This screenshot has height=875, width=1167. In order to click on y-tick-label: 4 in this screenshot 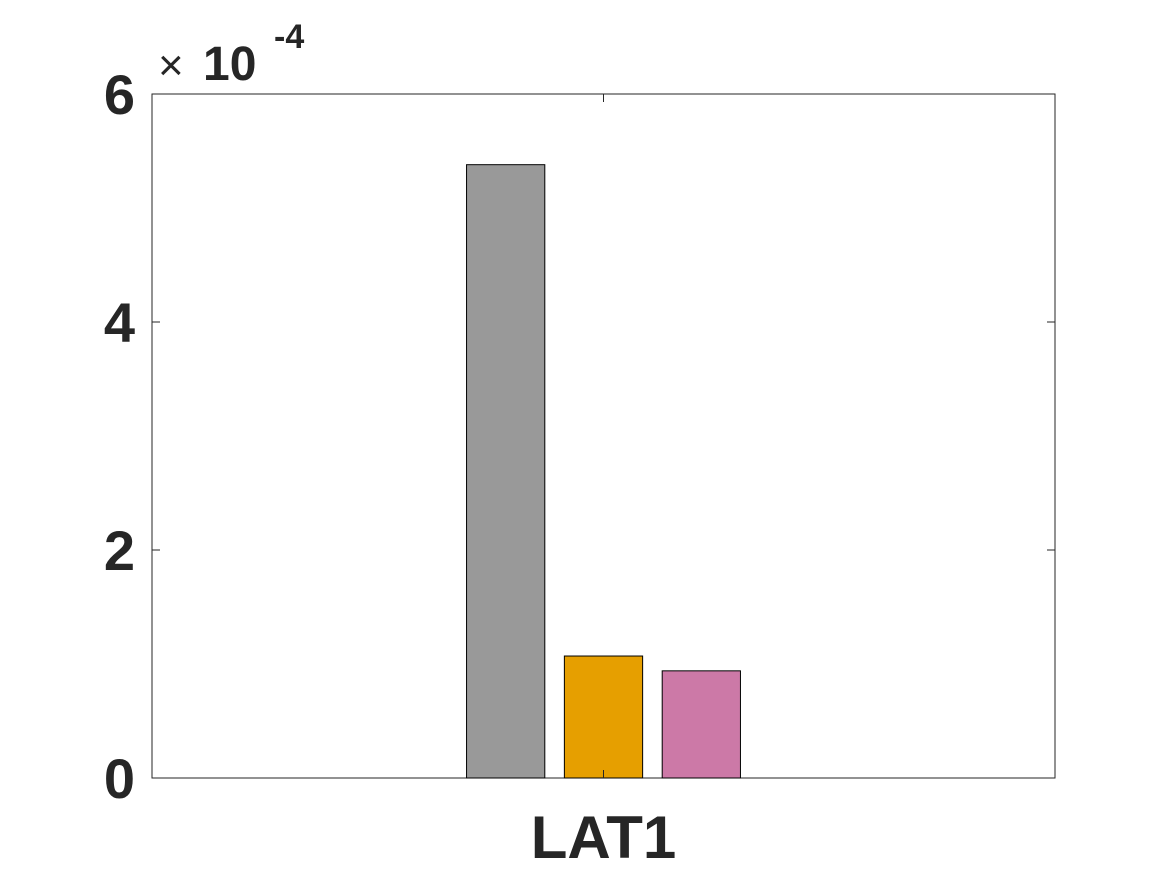, I will do `click(119, 322)`.